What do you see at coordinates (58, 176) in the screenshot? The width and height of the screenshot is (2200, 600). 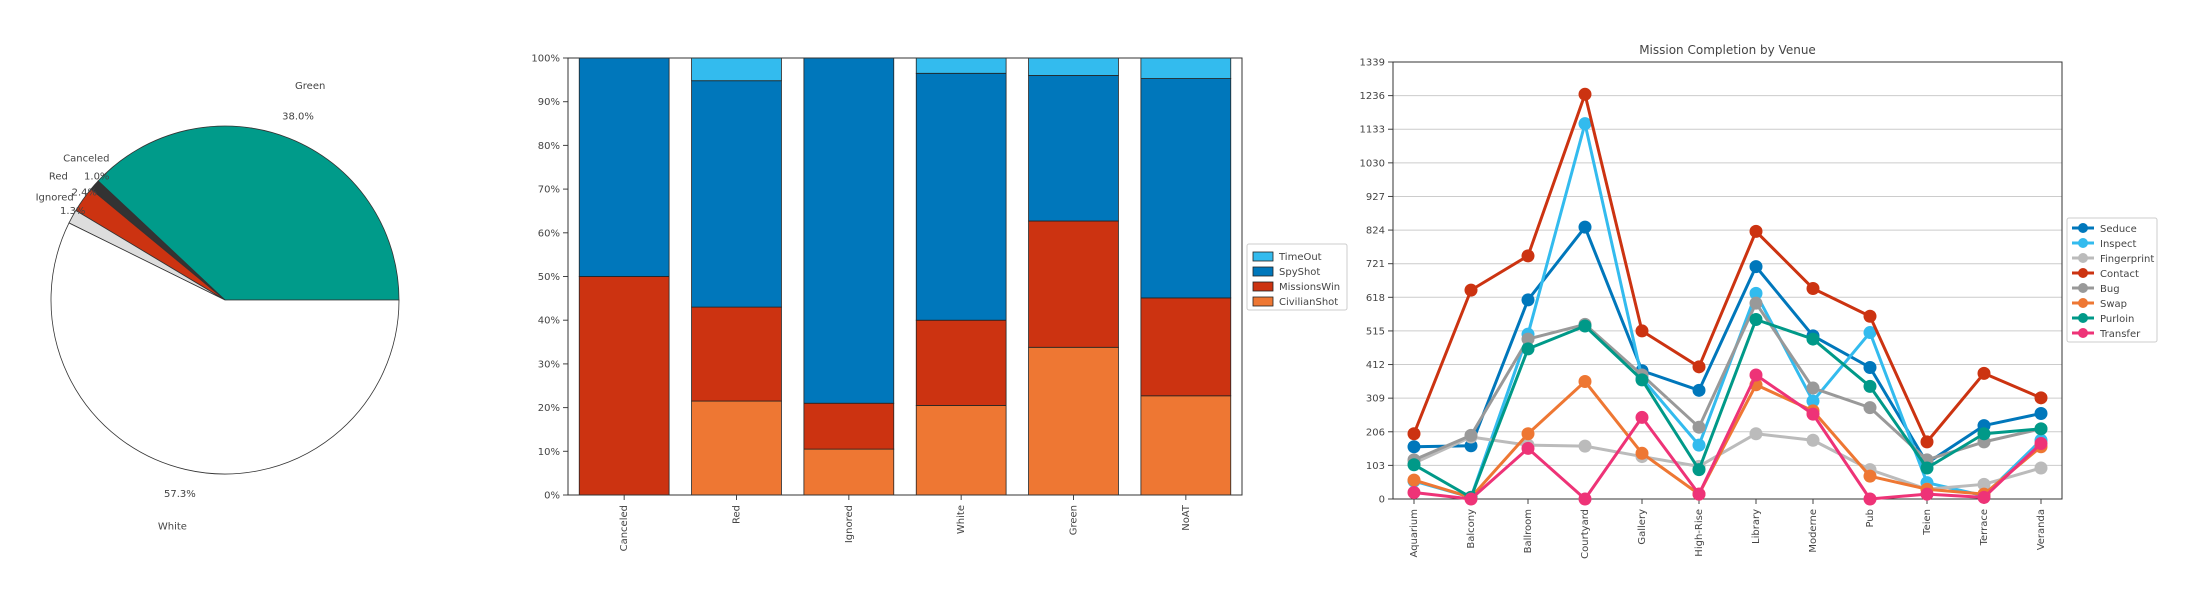 I see `pie-slice-label: Red` at bounding box center [58, 176].